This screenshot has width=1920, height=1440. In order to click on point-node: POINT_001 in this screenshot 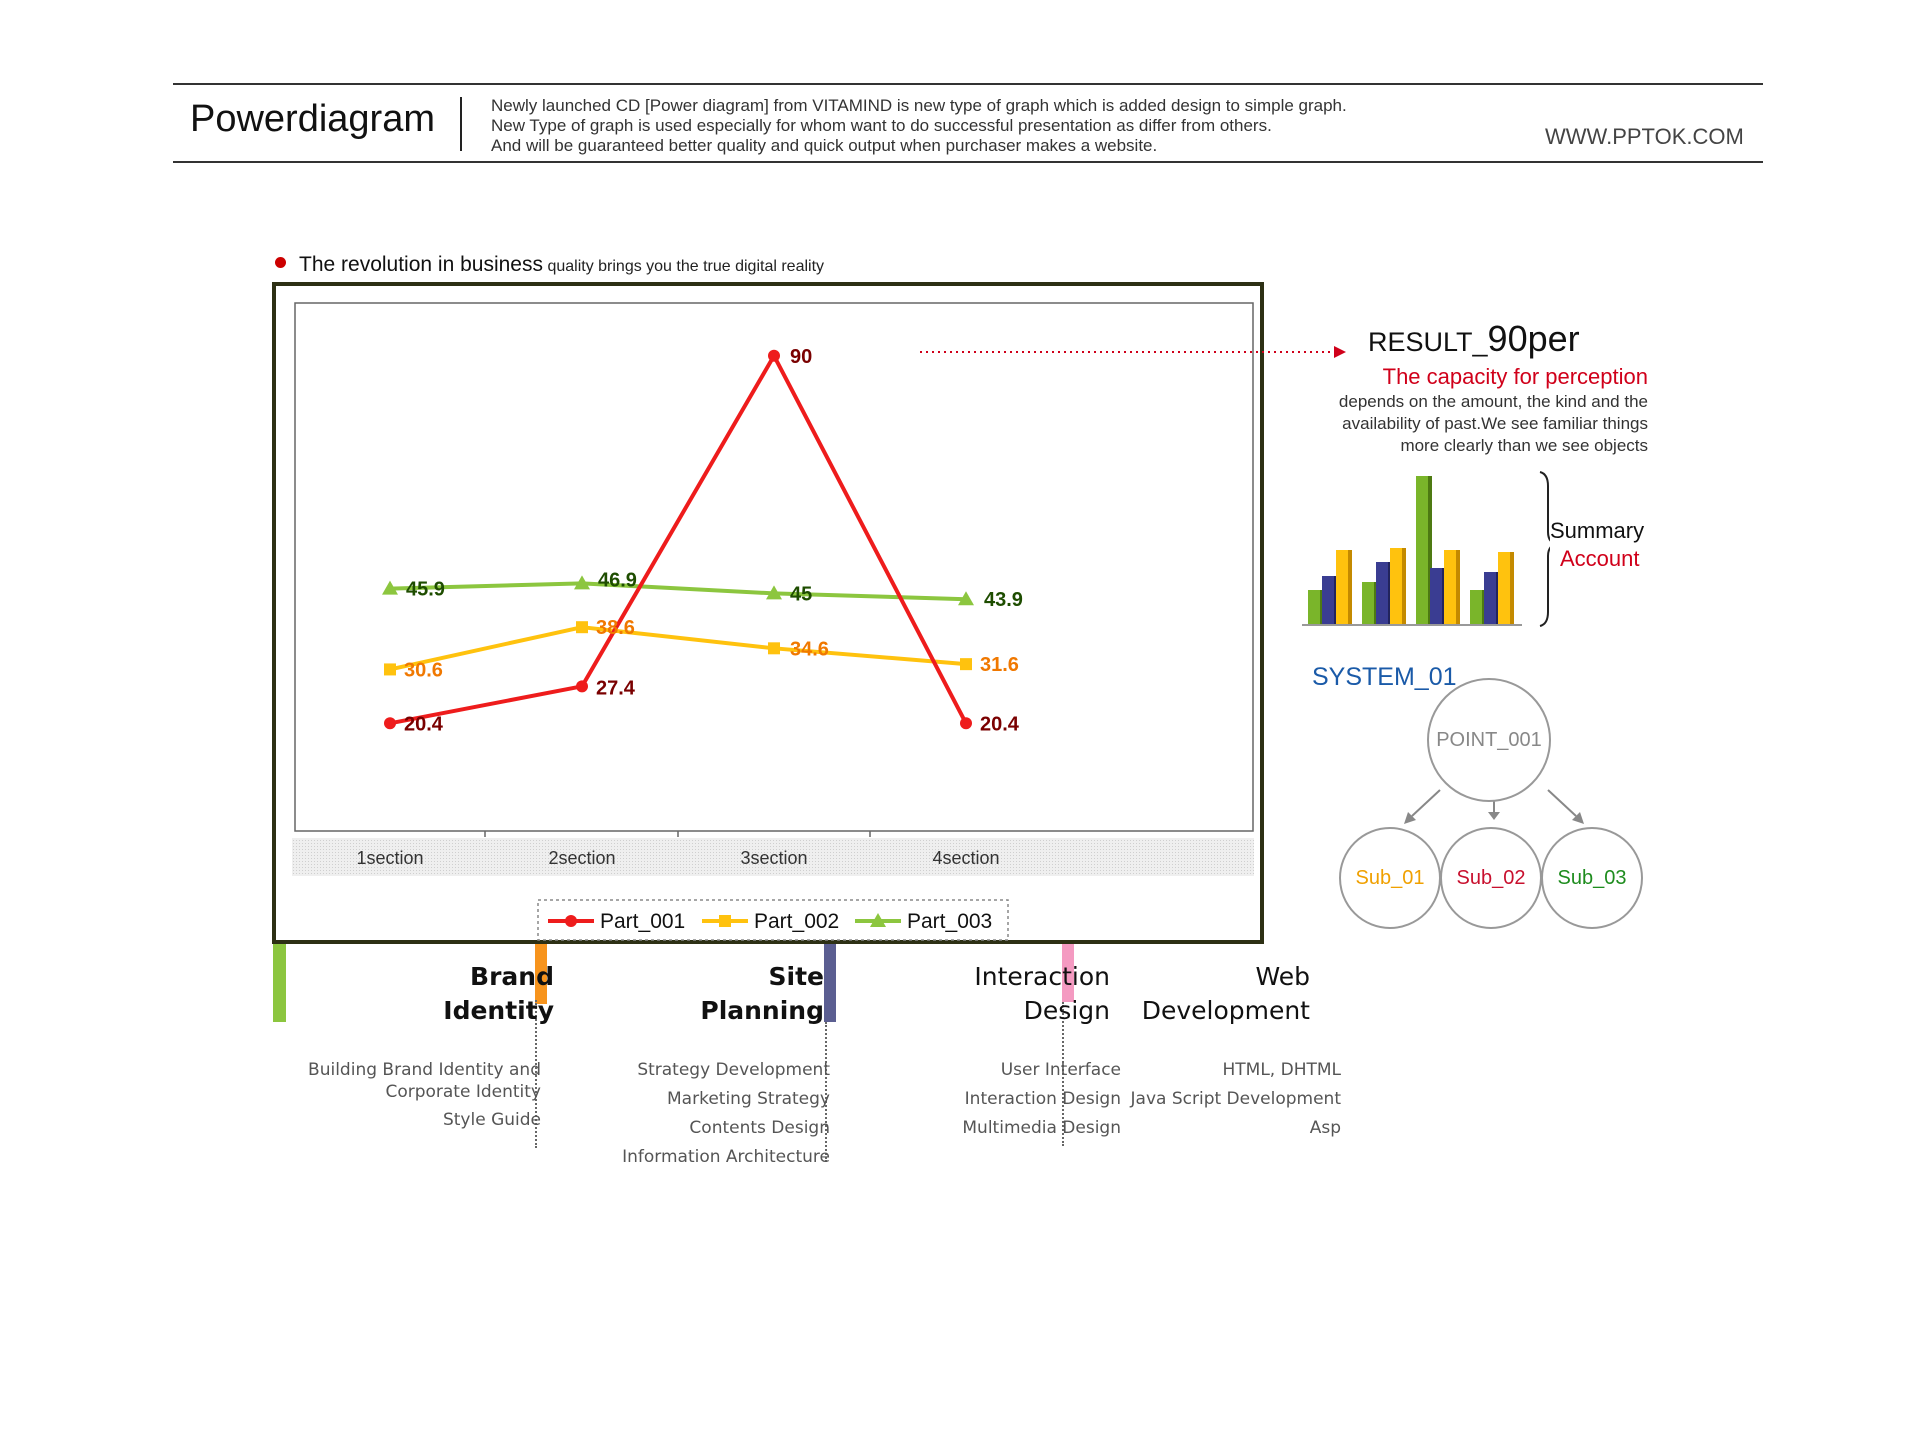, I will do `click(1489, 740)`.